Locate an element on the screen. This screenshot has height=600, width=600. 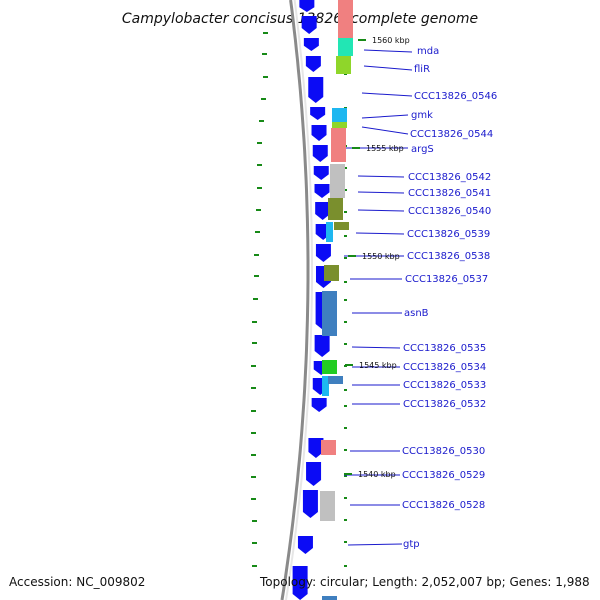
gene-label: CCC13826_0534 is located at coordinates (444, 367).